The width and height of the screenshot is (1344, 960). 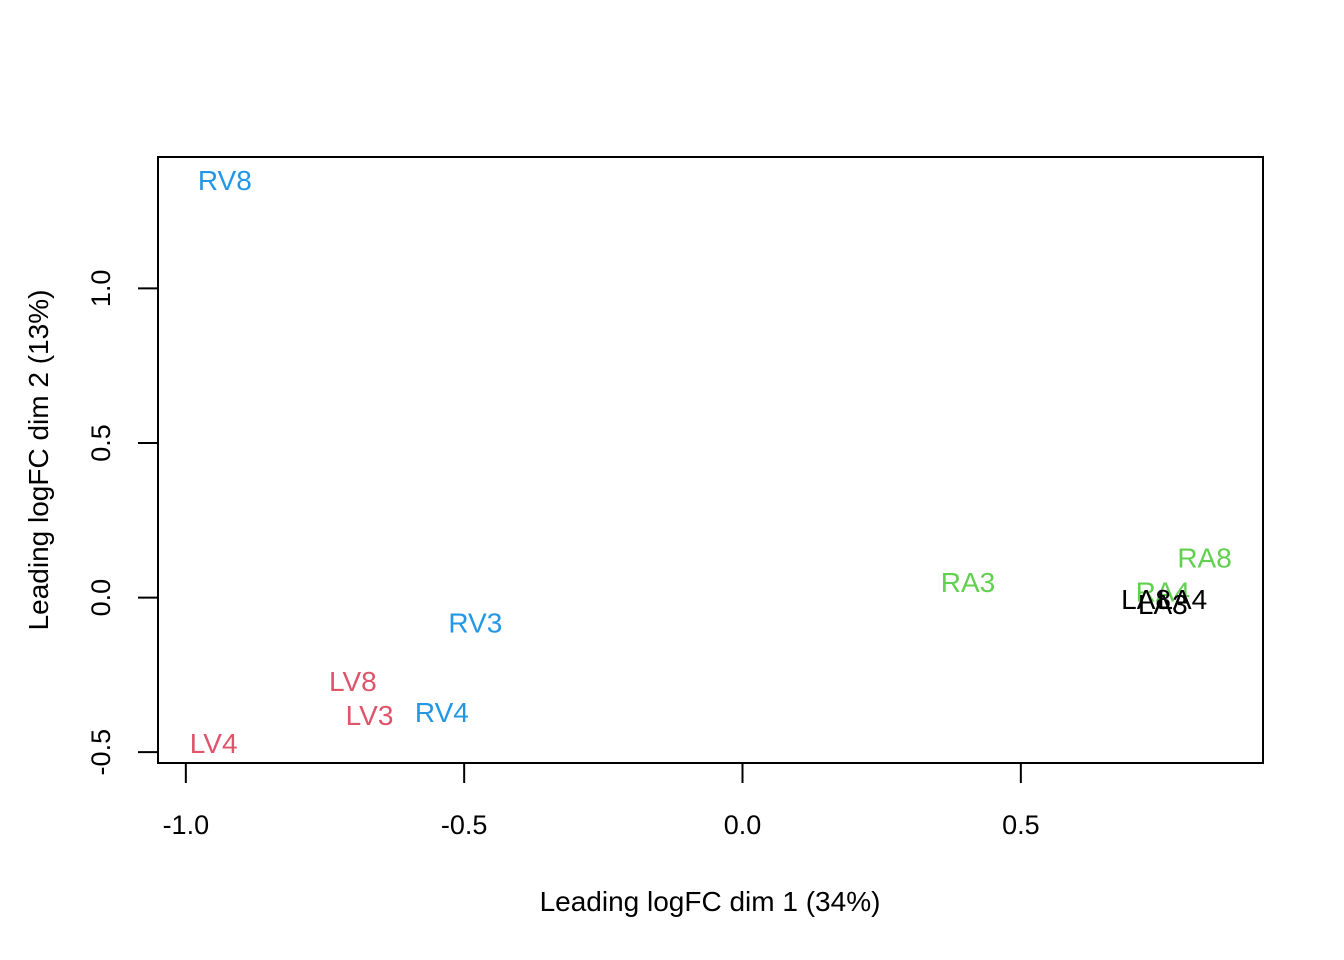 What do you see at coordinates (1163, 604) in the screenshot?
I see `point-label-la3: LA3` at bounding box center [1163, 604].